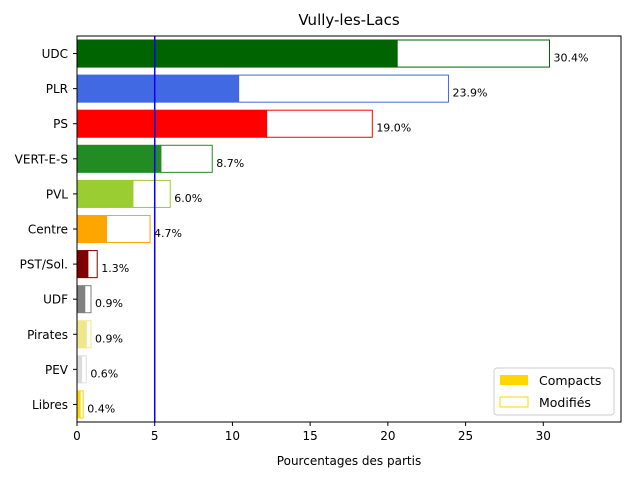 Image resolution: width=640 pixels, height=480 pixels. What do you see at coordinates (349, 461) in the screenshot?
I see `x-axis-label: Pourcentages des partis` at bounding box center [349, 461].